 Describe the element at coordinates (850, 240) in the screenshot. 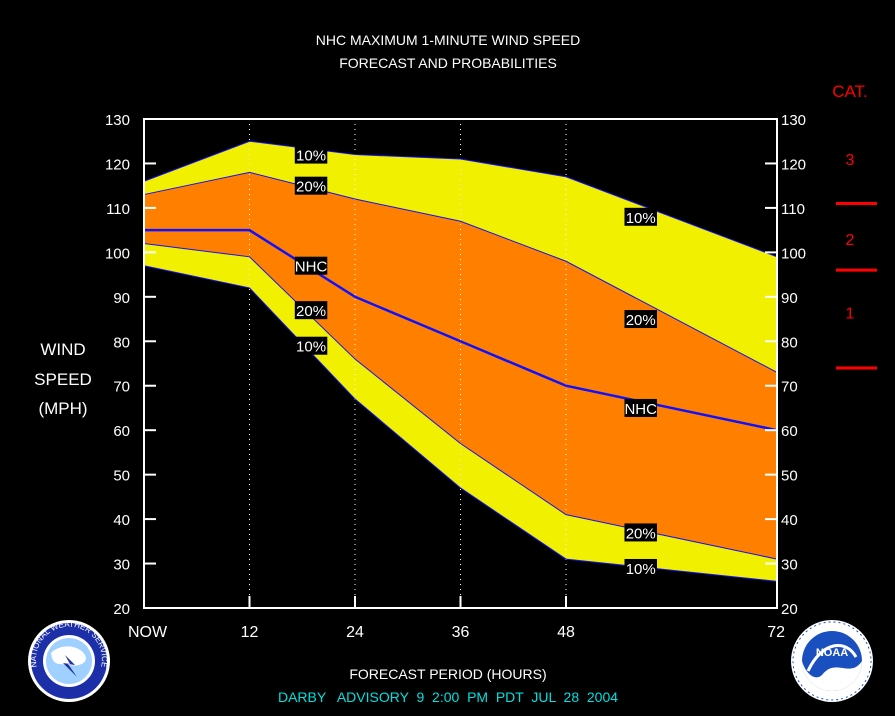

I see `category-label-2: 2` at that location.